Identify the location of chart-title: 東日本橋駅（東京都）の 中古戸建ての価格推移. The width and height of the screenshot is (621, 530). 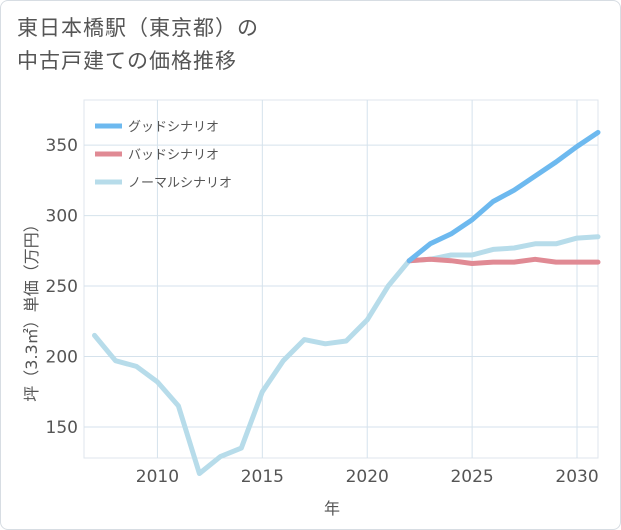
(138, 45).